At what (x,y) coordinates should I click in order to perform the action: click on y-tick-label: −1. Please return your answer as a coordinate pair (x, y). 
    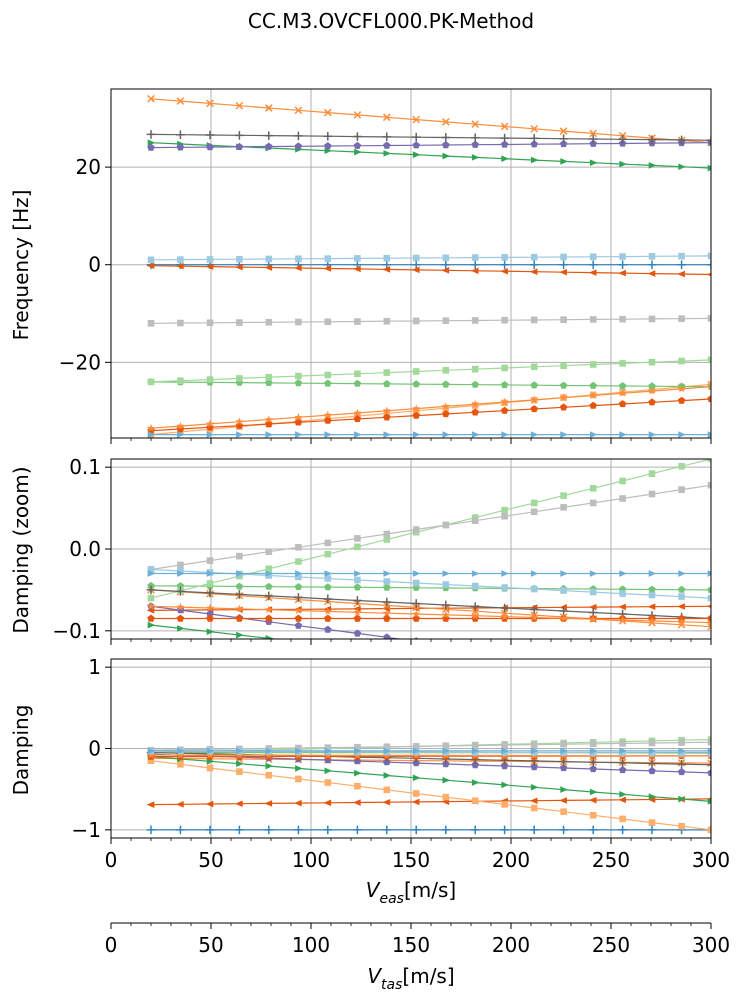
    Looking at the image, I should click on (86, 830).